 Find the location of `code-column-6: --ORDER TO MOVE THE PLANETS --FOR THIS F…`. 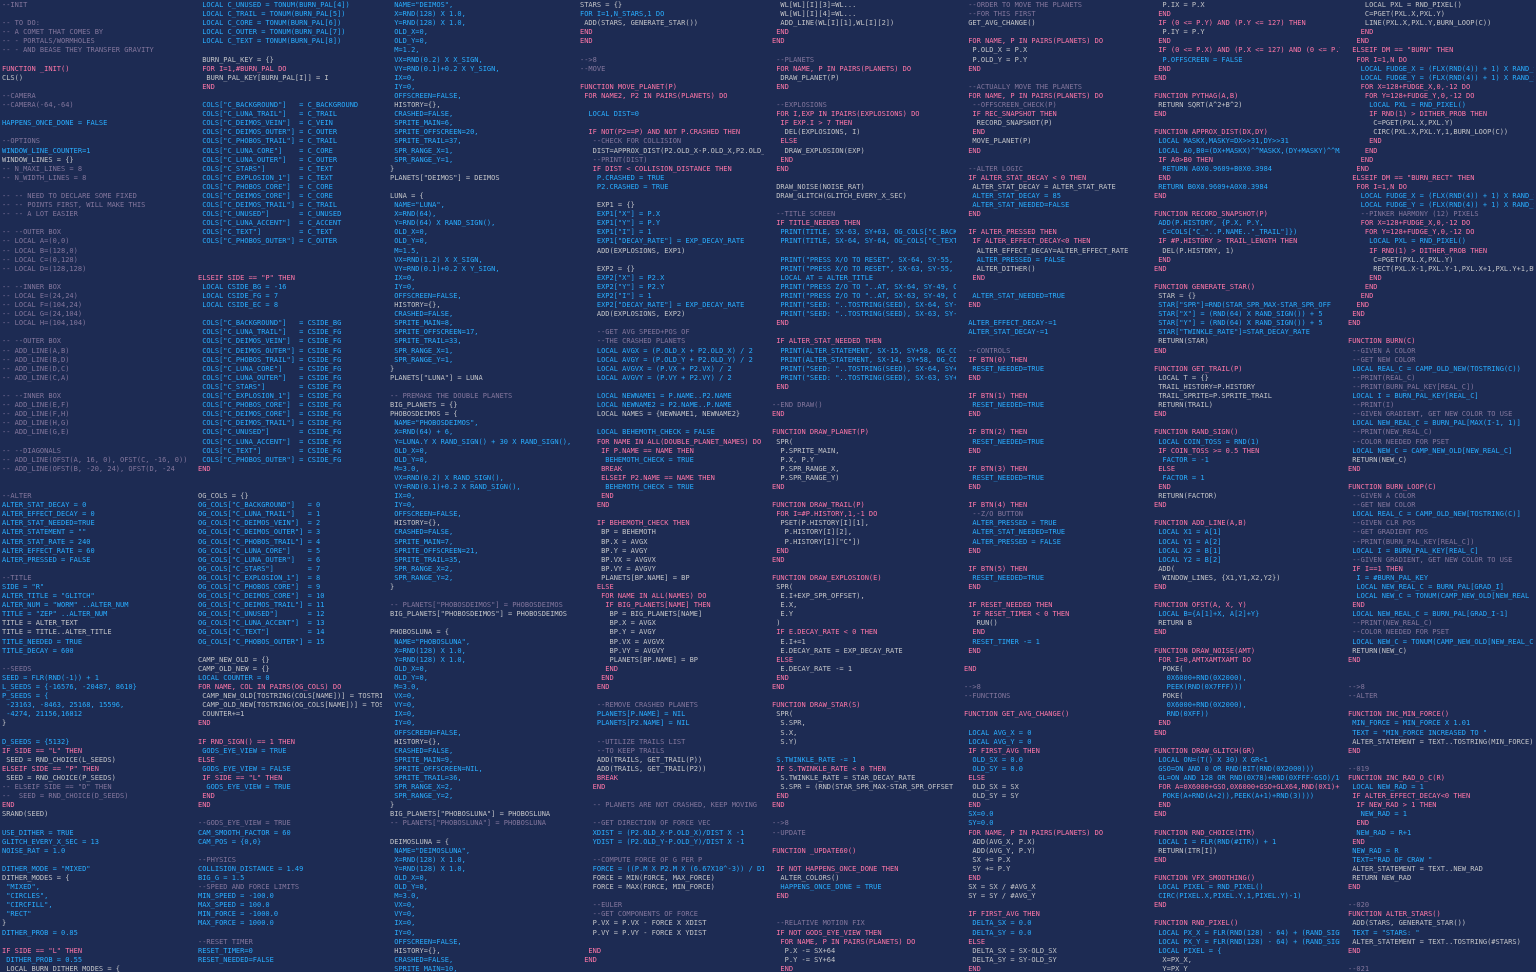

code-column-6: --ORDER TO MOVE THE PLANETS --FOR THIS F… is located at coordinates (1055, 486).